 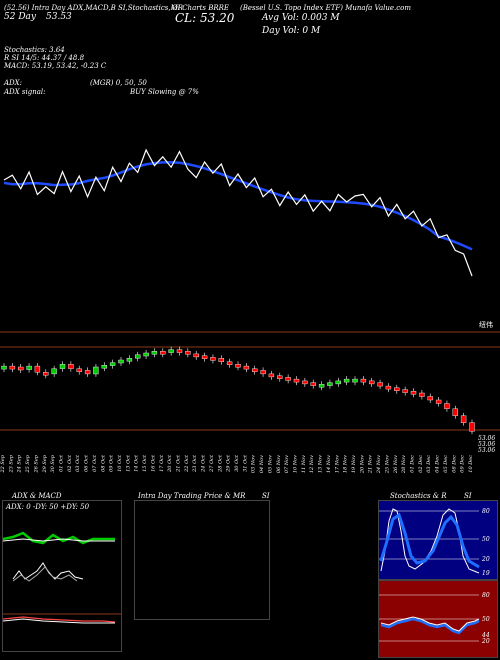 What do you see at coordinates (291, 31) in the screenshot?
I see `day-volume: Day Vol: 0 M` at bounding box center [291, 31].